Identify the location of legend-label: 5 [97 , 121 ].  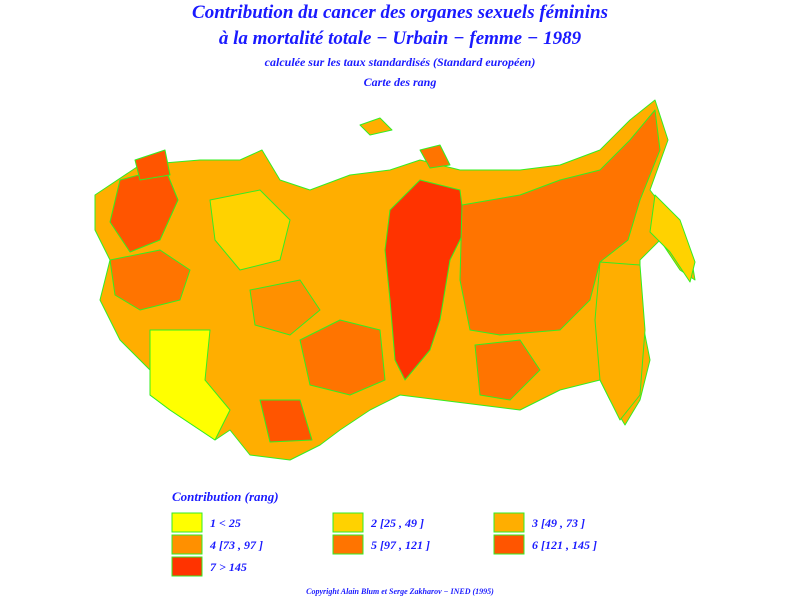
(400, 545).